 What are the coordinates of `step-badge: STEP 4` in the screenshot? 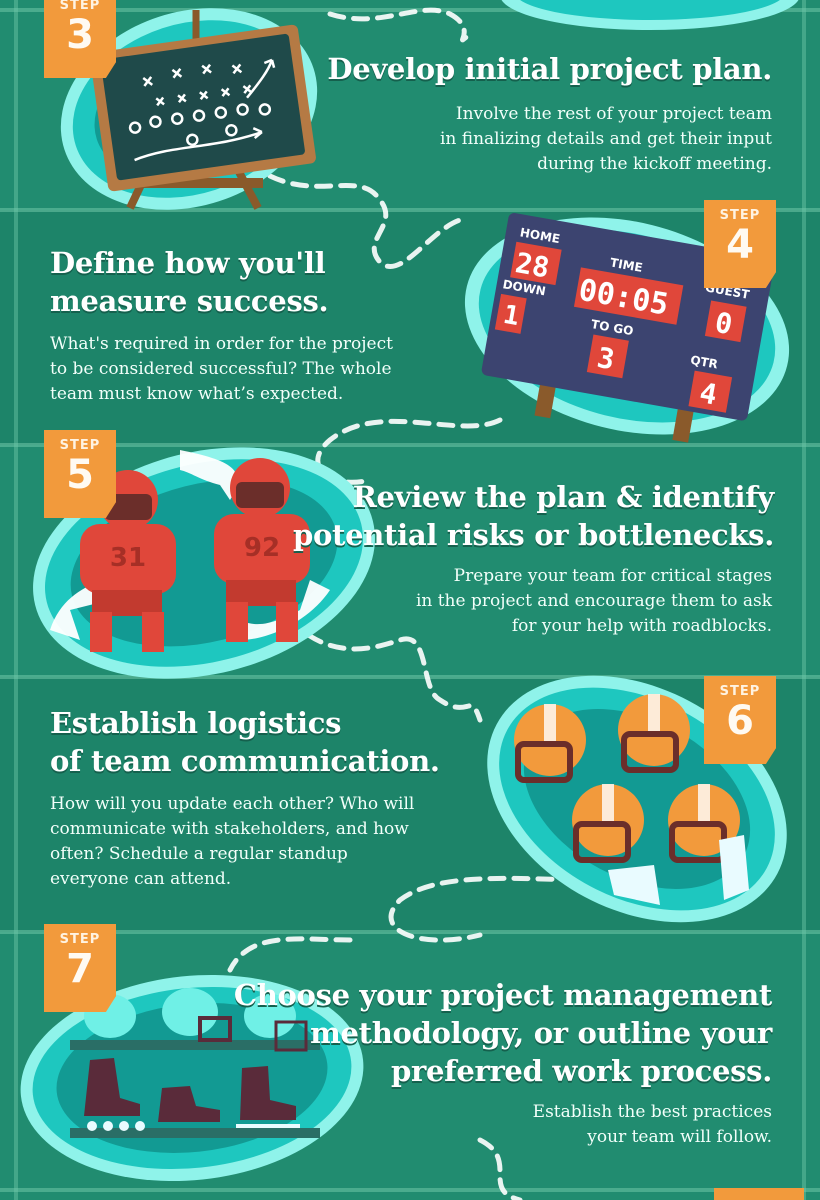 It's located at (740, 244).